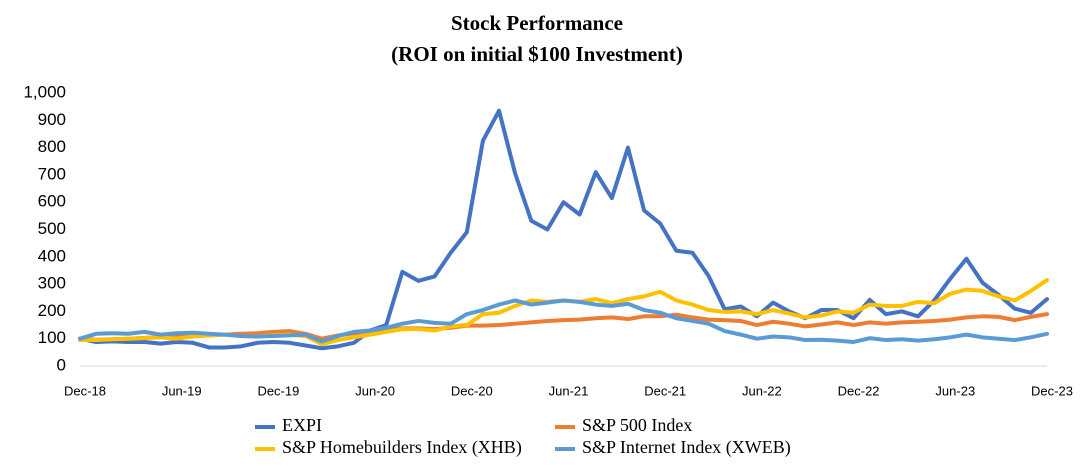  What do you see at coordinates (182, 390) in the screenshot?
I see `x-tick-label: Jun-19` at bounding box center [182, 390].